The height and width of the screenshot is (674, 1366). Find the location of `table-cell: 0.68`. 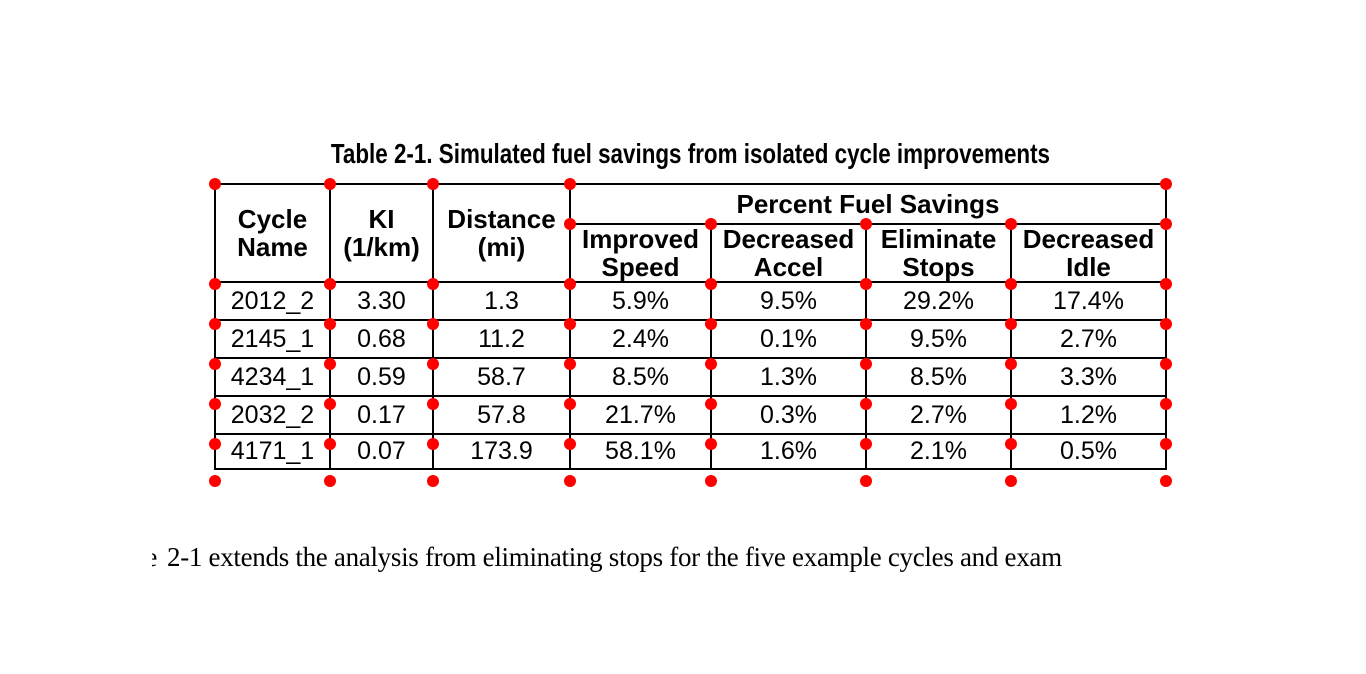

table-cell: 0.68 is located at coordinates (381, 339).